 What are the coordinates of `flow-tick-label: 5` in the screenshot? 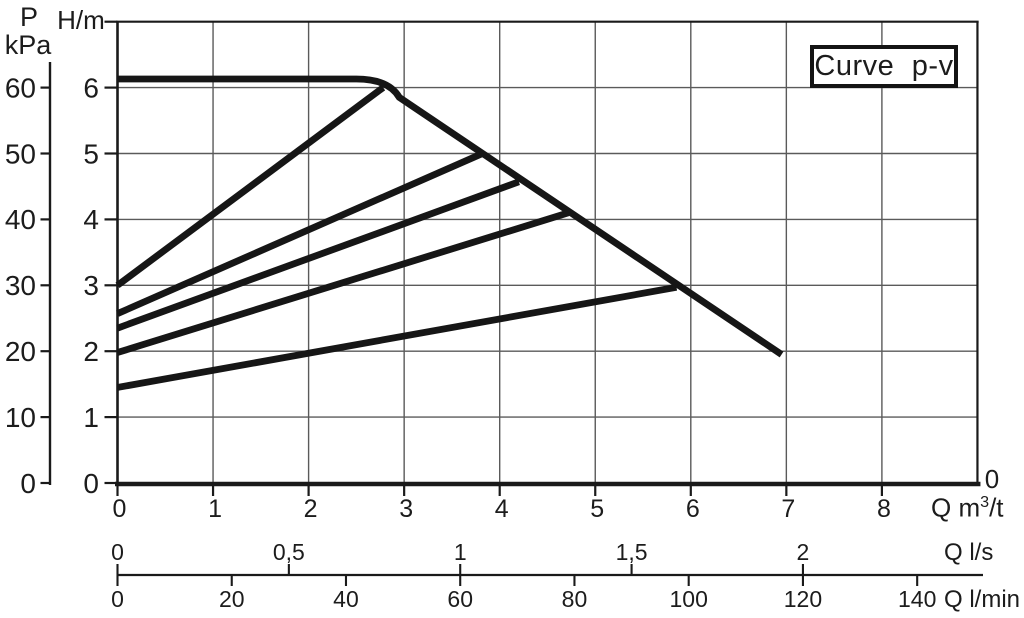 It's located at (597, 509).